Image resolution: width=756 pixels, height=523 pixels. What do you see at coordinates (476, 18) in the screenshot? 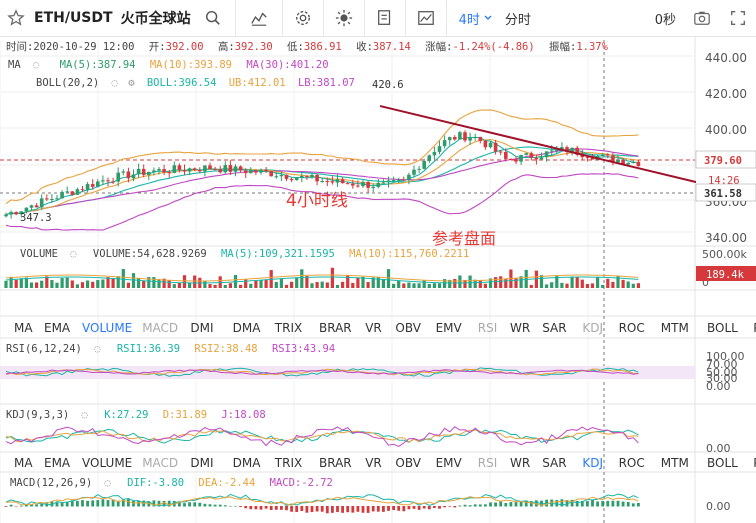
I see `timeframe-select: 4时` at bounding box center [476, 18].